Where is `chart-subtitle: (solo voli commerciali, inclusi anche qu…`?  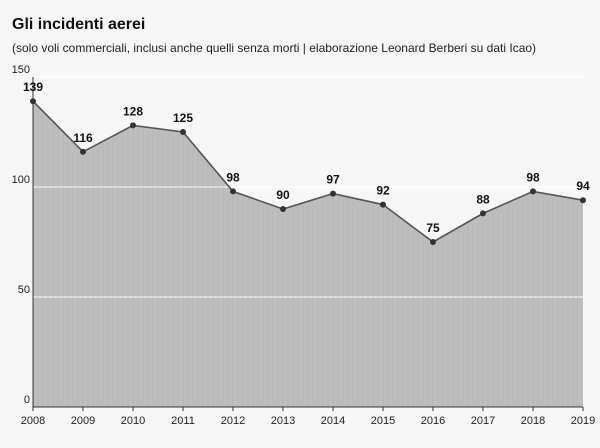 chart-subtitle: (solo voli commerciali, inclusi anche qu… is located at coordinates (274, 48).